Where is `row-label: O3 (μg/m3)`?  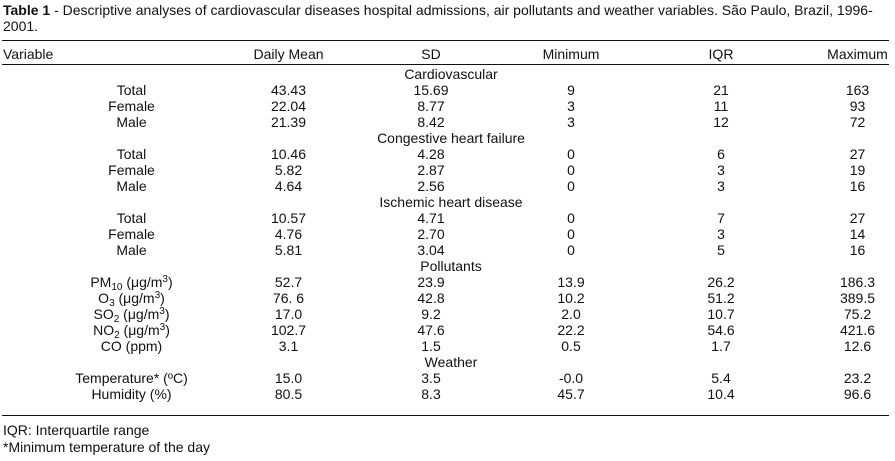 row-label: O3 (μg/m3) is located at coordinates (131, 299).